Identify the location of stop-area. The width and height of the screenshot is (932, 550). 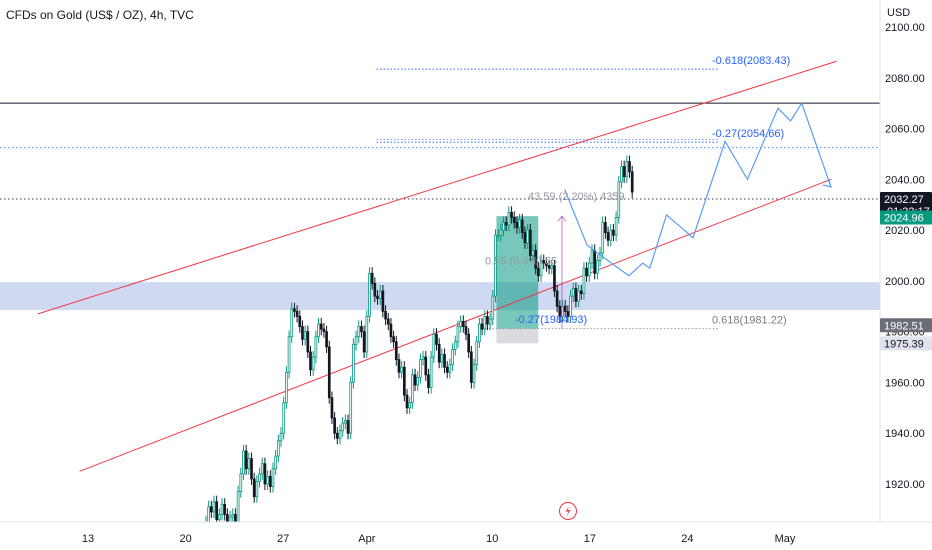
(517, 336).